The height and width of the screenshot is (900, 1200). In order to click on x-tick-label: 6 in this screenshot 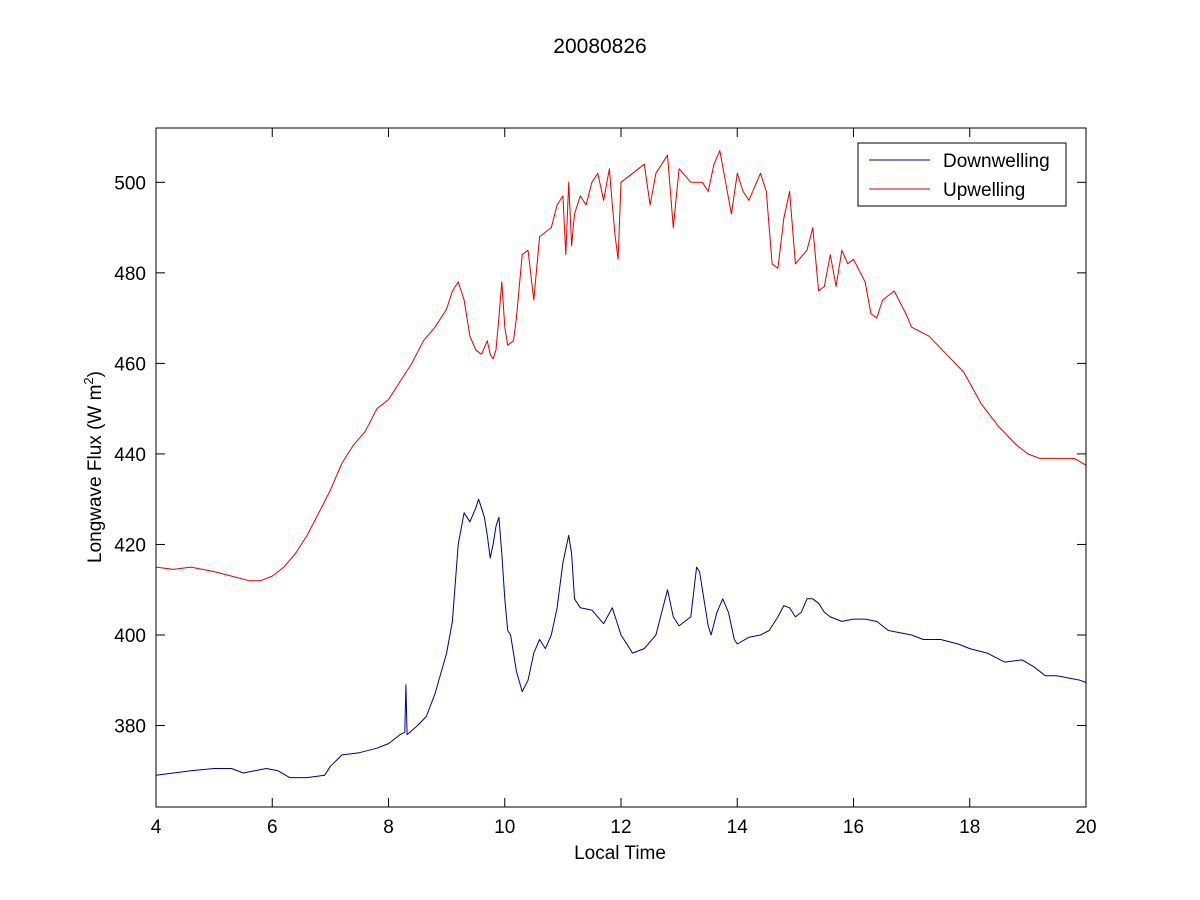, I will do `click(272, 827)`.